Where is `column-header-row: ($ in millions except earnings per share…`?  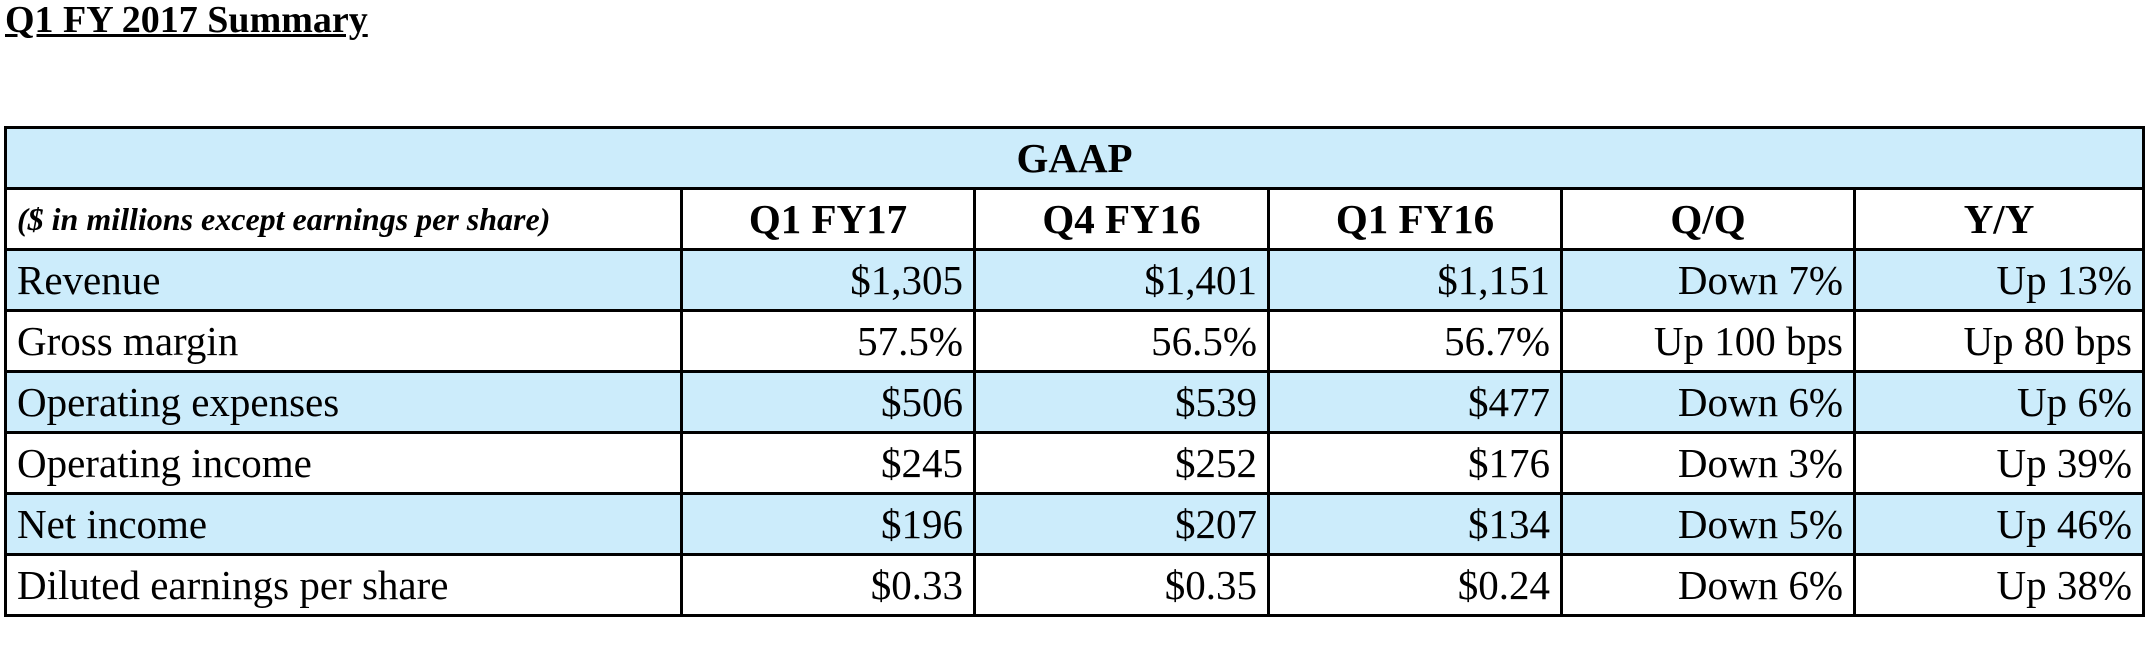
column-header-row: ($ in millions except earnings per share… is located at coordinates (1075, 219).